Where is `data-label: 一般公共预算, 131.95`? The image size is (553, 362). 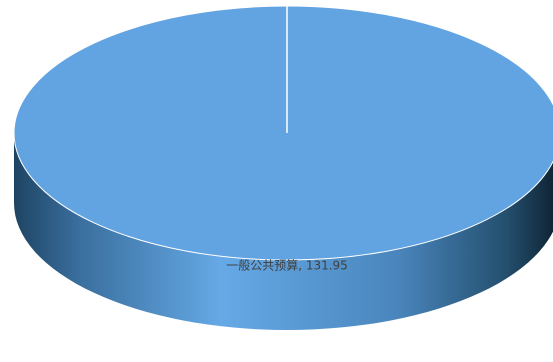 data-label: 一般公共预算, 131.95 is located at coordinates (287, 265).